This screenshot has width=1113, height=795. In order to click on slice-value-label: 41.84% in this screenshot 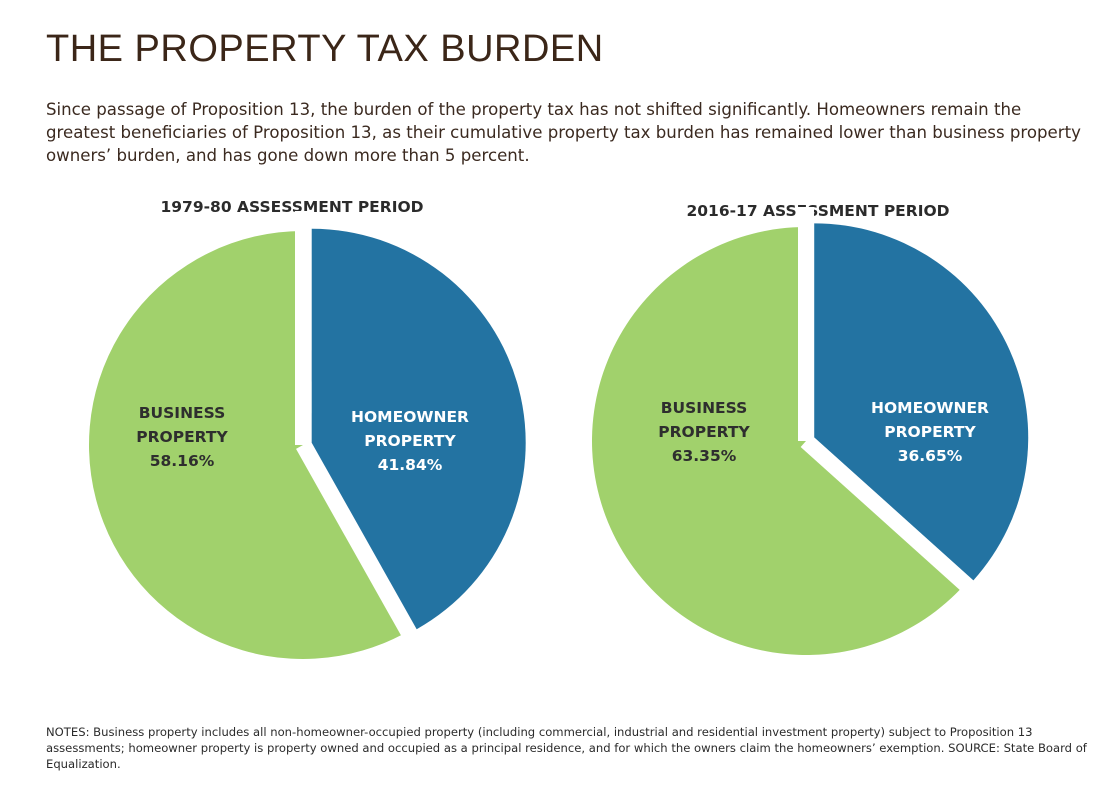, I will do `click(410, 465)`.